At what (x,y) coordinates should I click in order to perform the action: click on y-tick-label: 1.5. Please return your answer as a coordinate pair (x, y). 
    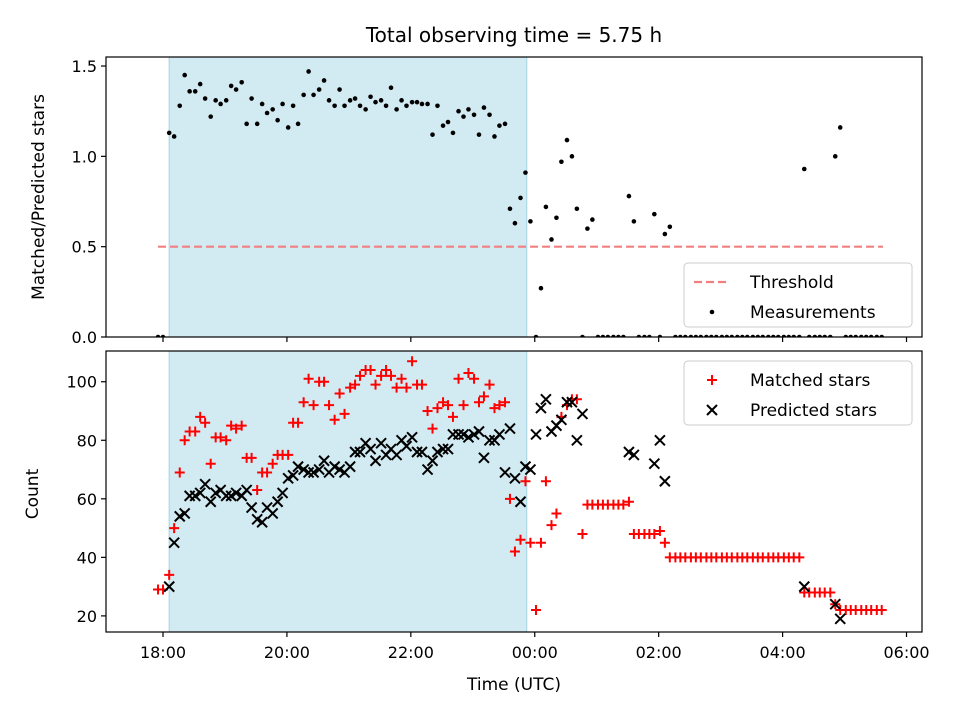
    Looking at the image, I should click on (84, 66).